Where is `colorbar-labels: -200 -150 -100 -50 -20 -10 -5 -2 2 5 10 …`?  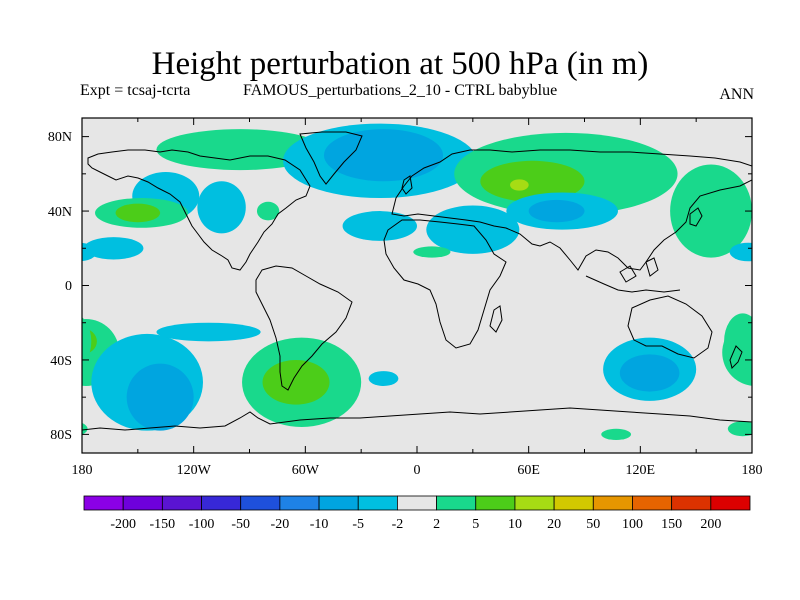 colorbar-labels: -200 -150 -100 -50 -20 -10 -5 -2 2 5 10 … is located at coordinates (415, 524).